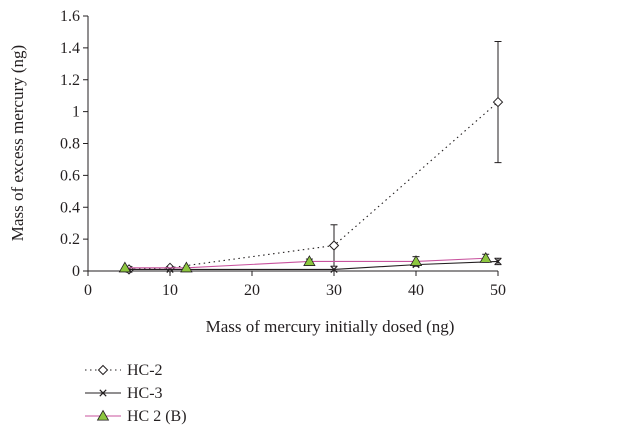  Describe the element at coordinates (145, 393) in the screenshot. I see `legend-label: HC-3` at that location.